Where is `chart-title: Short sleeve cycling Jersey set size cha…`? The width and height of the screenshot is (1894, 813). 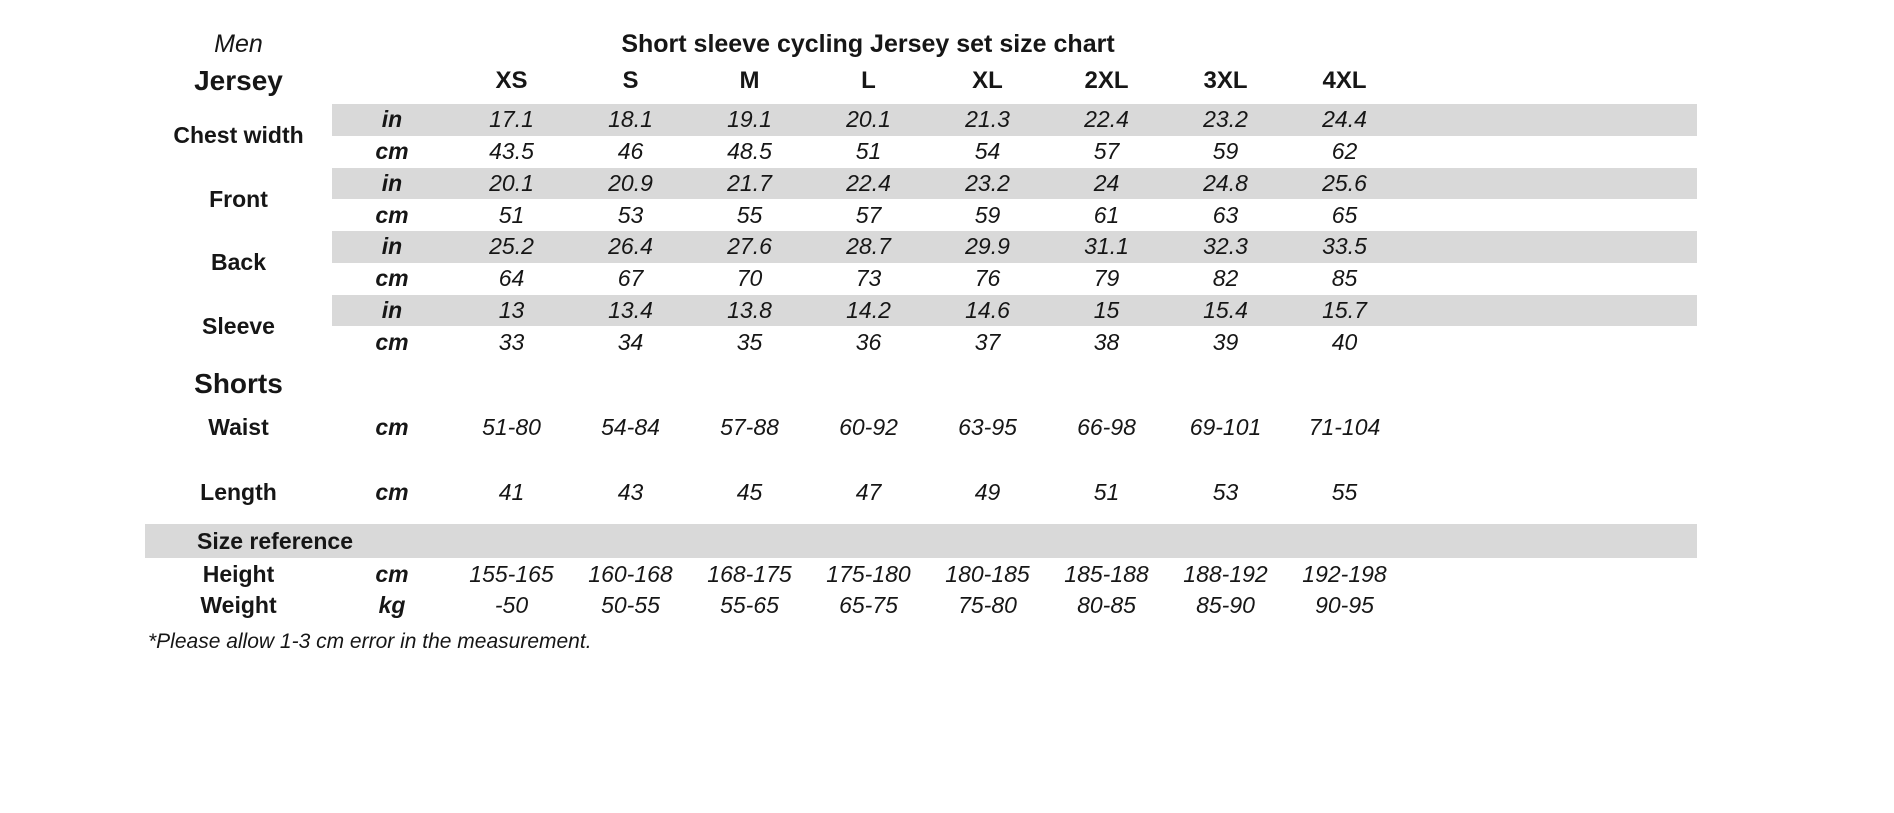
chart-title: Short sleeve cycling Jersey set size cha… is located at coordinates (868, 44).